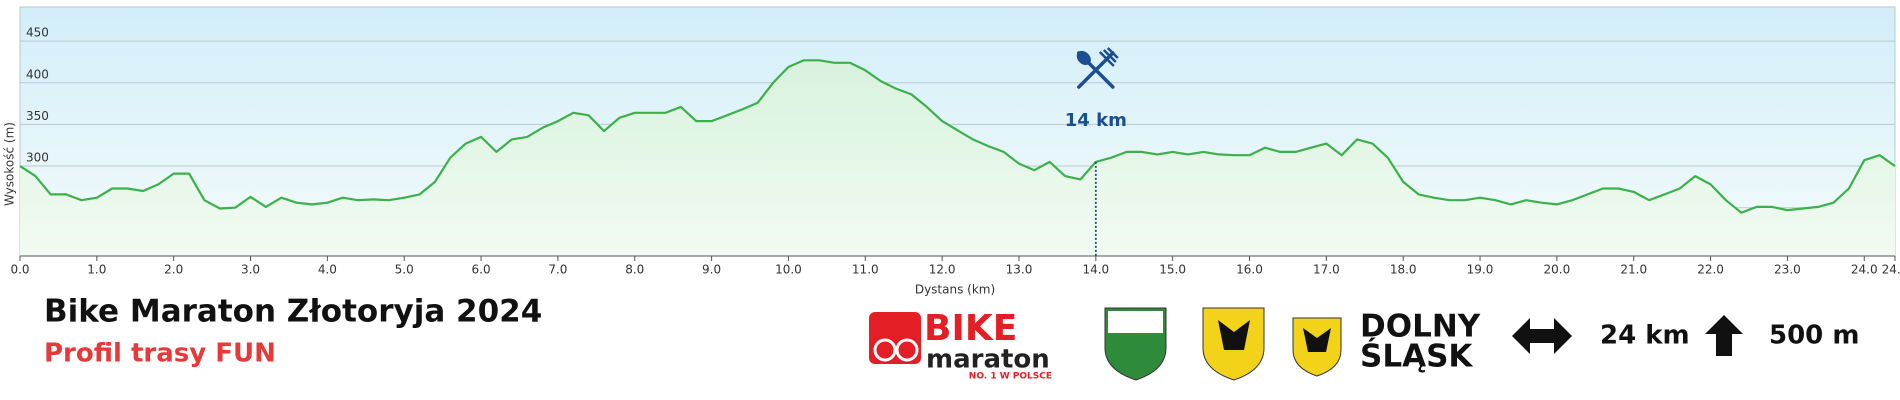 The image size is (1900, 400). What do you see at coordinates (1724, 335) in the screenshot?
I see `height-arrow` at bounding box center [1724, 335].